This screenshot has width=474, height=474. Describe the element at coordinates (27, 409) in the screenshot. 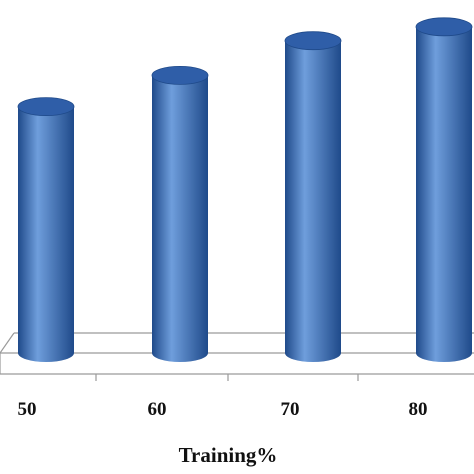

I see `x-tick-label-50: 50` at that location.